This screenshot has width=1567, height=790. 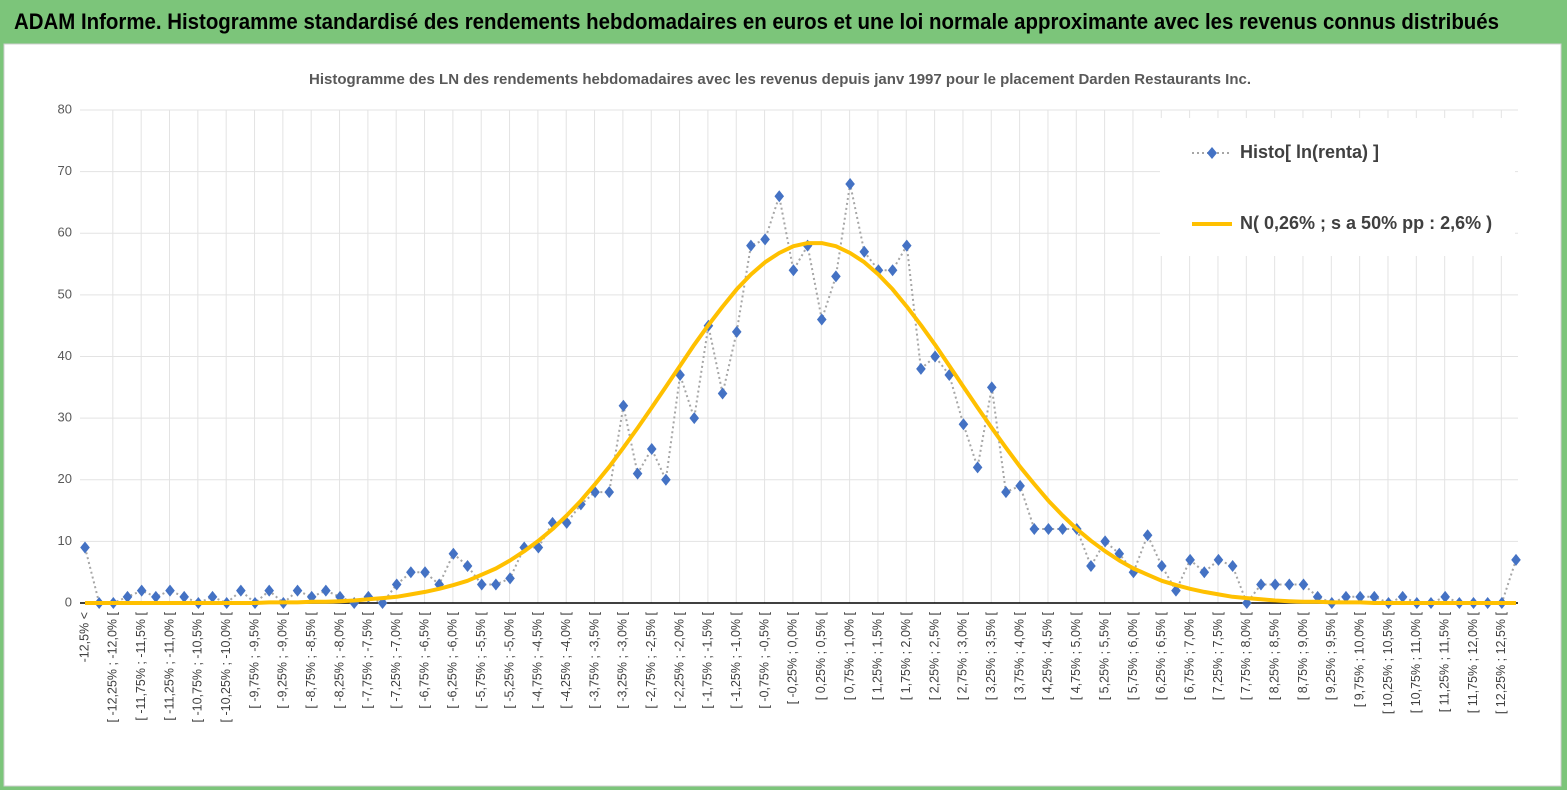 I want to click on x-tick-label: [ 0,75% ; 1,0% [, so click(x=849, y=655).